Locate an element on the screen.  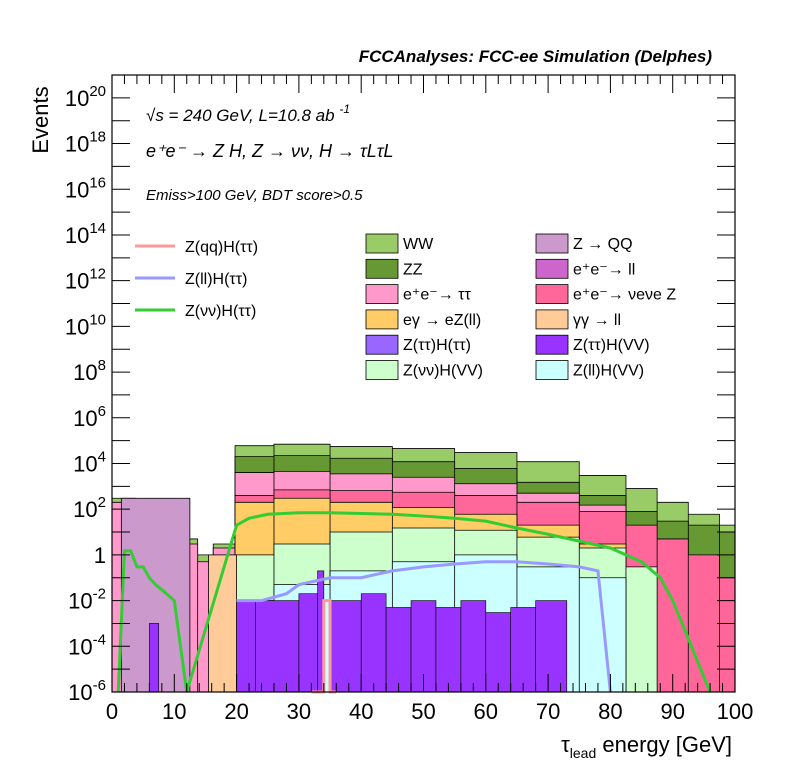
annotation-line2: e⁺e⁻ → Z H, Z → νν, H → τLτL is located at coordinates (270, 151).